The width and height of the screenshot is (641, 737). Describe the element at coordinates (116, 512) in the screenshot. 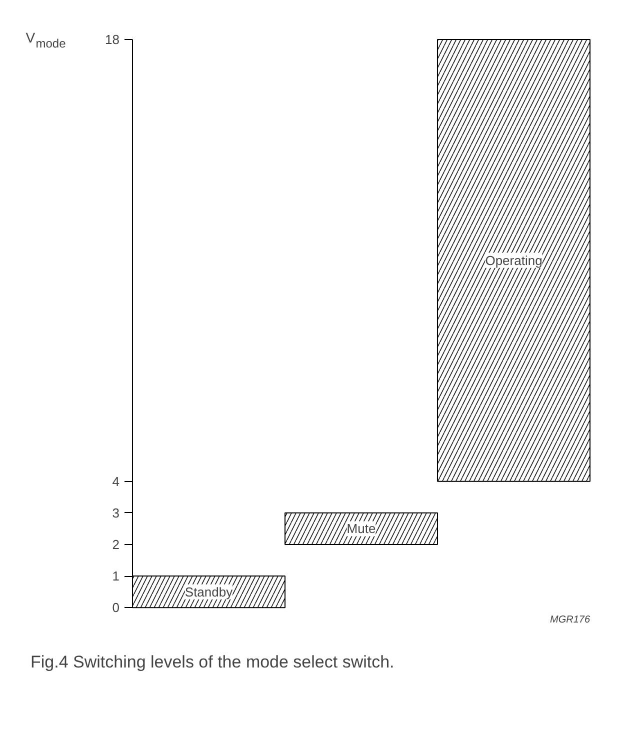

I see `y-tick-label: 3` at that location.